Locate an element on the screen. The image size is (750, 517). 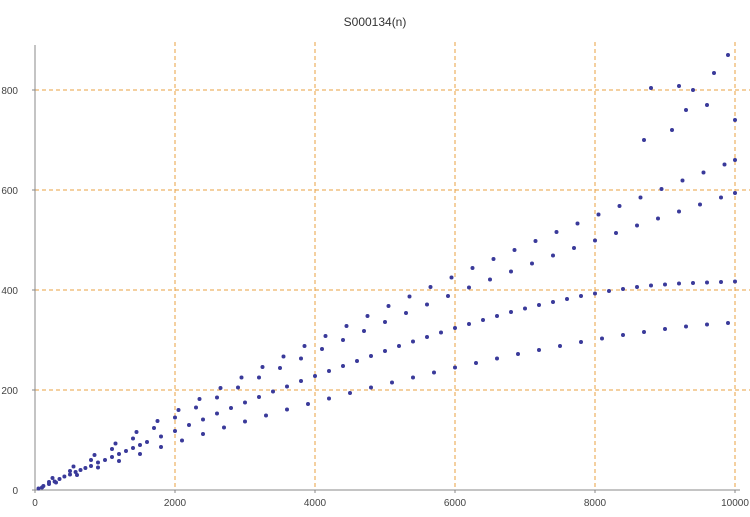
x-tick-label: 2000 is located at coordinates (175, 503).